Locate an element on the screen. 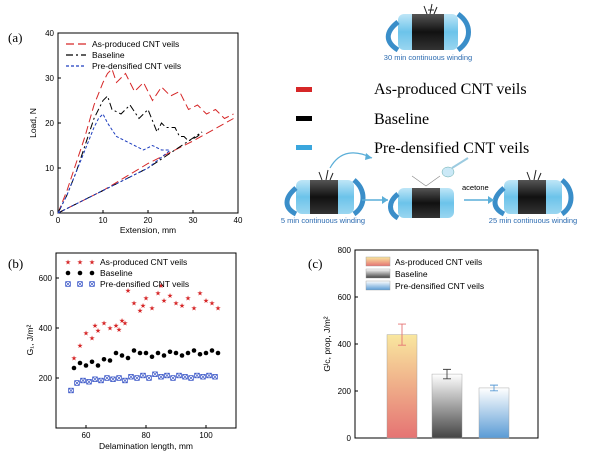 The height and width of the screenshot is (456, 600). chart-c-ylabel: Gᴵc, prop, J/m² is located at coordinates (327, 343).